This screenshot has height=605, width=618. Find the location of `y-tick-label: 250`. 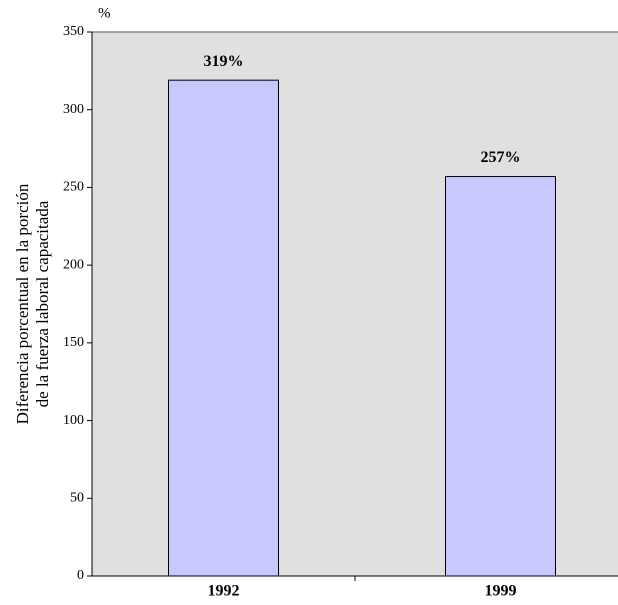

y-tick-label: 250 is located at coordinates (73, 187).